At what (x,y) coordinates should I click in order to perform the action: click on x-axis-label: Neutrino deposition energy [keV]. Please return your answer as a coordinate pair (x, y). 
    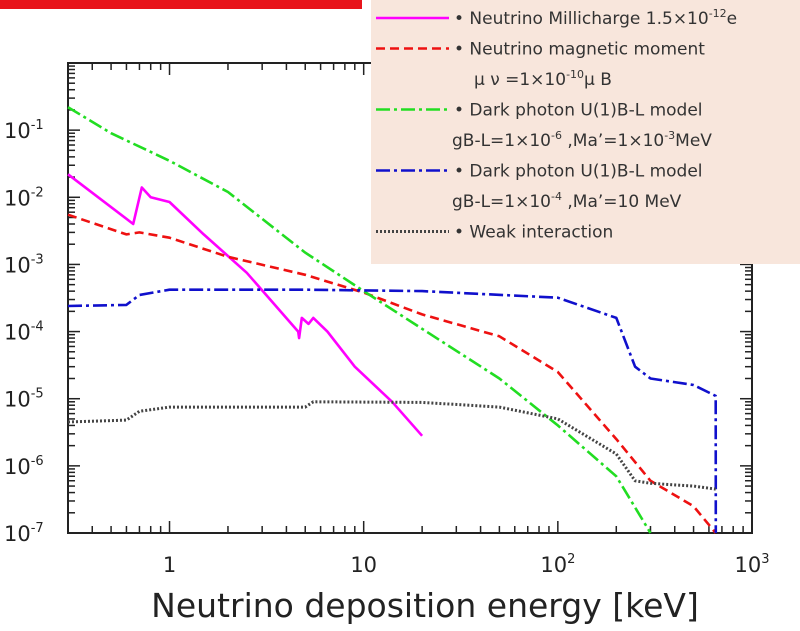
    Looking at the image, I should click on (425, 605).